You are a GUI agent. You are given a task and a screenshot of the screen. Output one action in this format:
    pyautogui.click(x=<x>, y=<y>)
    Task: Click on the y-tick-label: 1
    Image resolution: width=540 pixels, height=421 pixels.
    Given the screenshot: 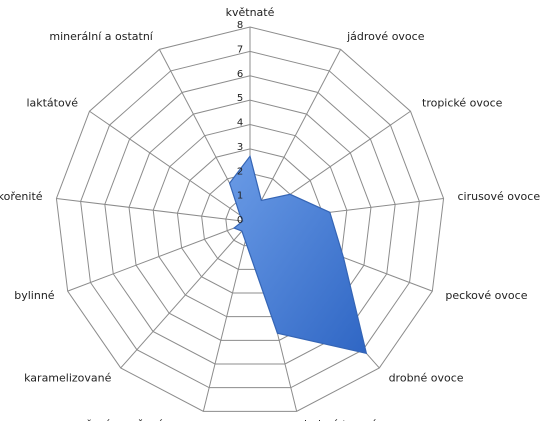 What is the action you would take?
    pyautogui.click(x=240, y=196)
    